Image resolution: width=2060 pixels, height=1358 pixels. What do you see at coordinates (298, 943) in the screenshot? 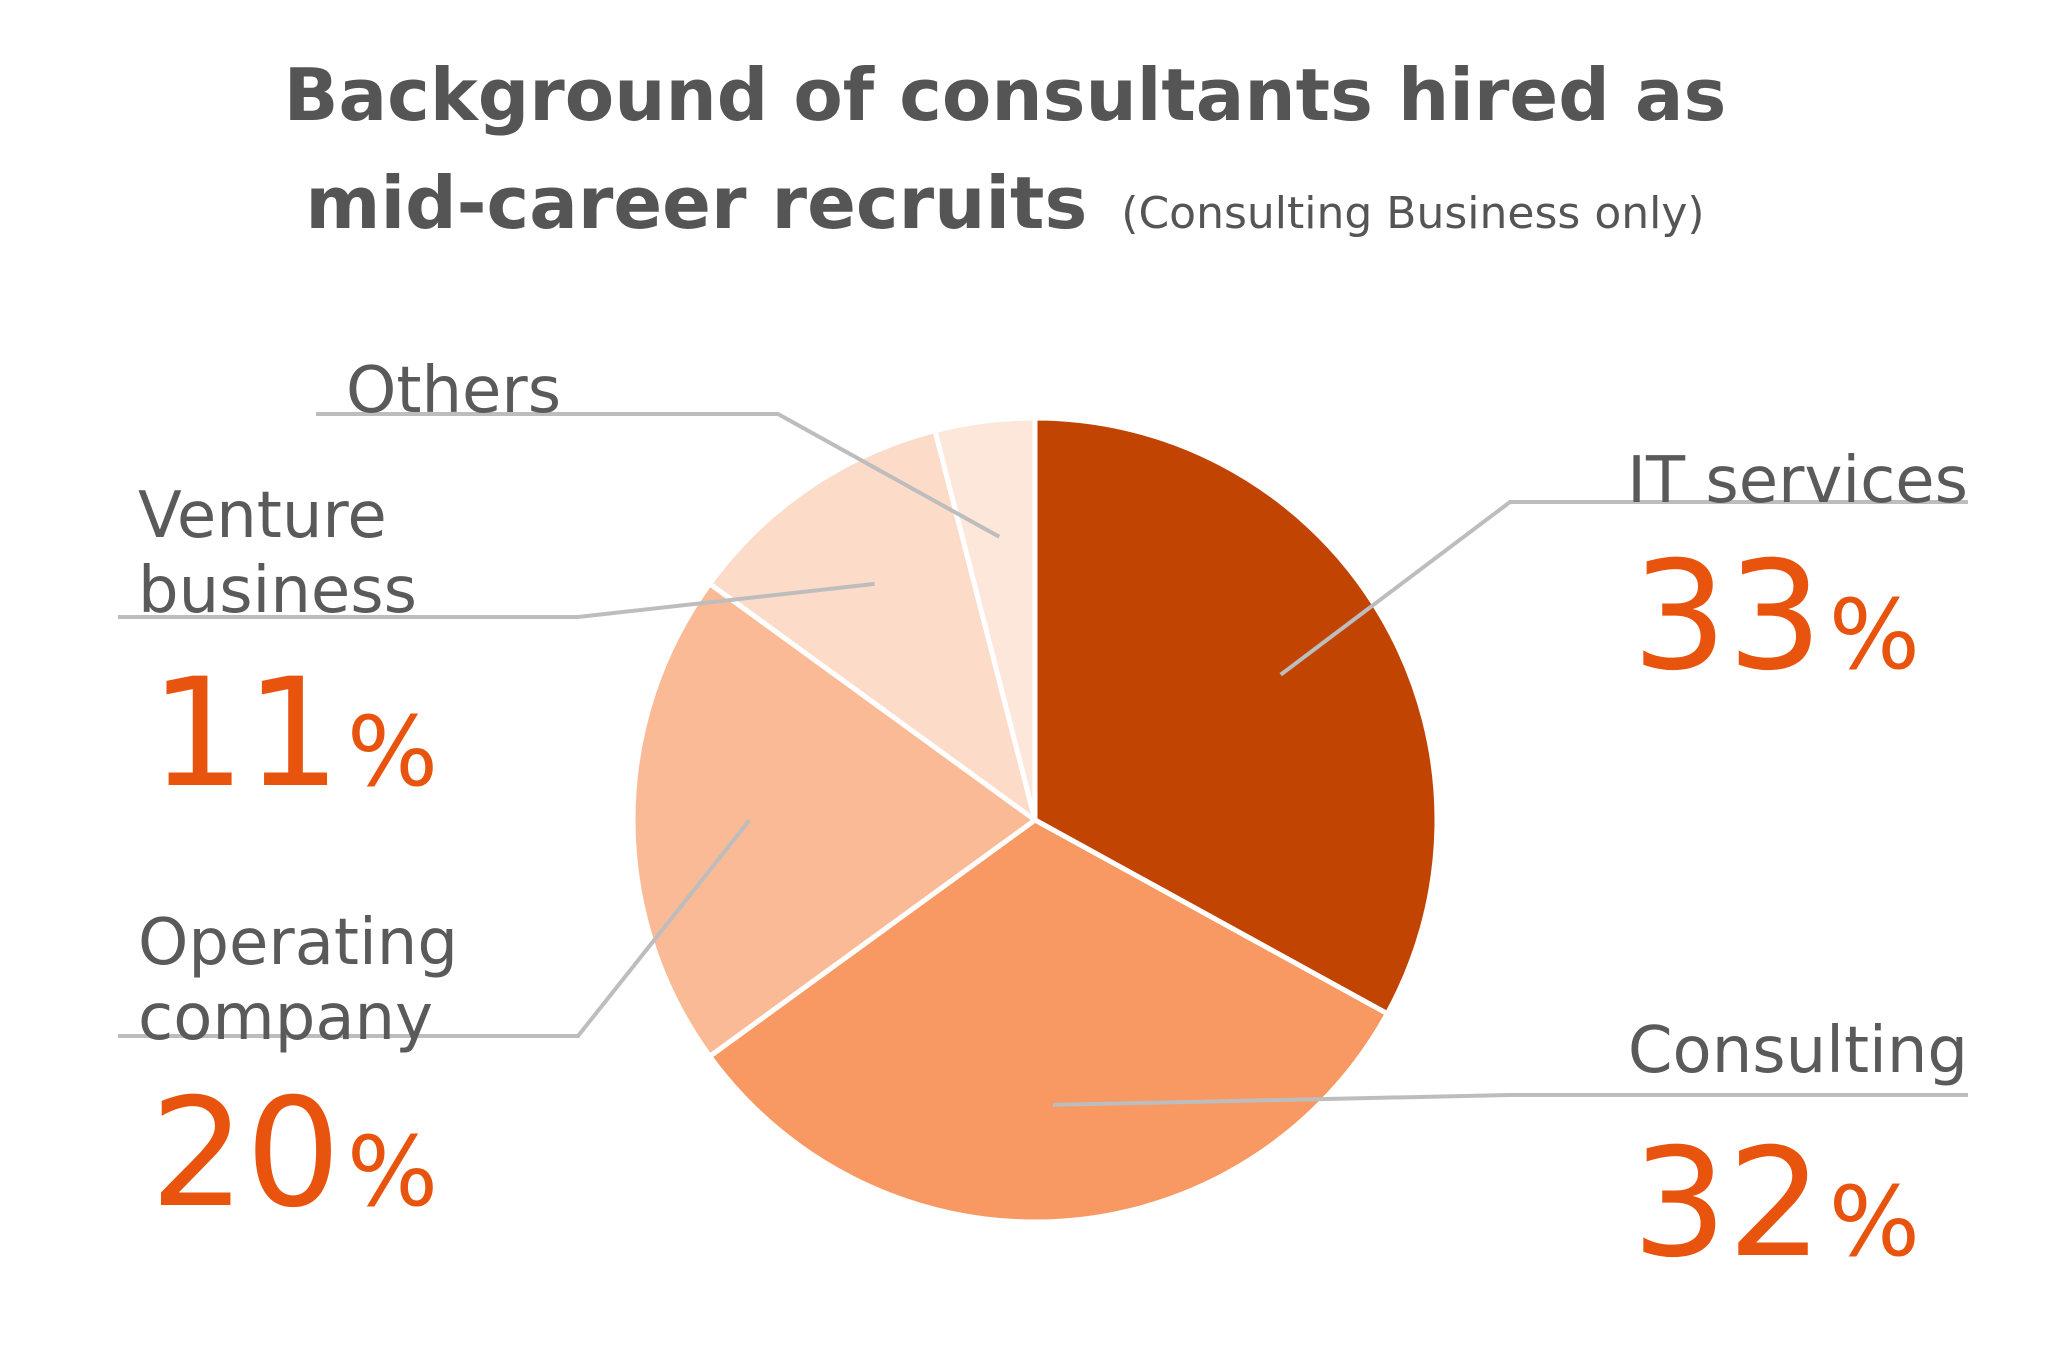
I see `label-operating-company-line1: Operating` at bounding box center [298, 943].